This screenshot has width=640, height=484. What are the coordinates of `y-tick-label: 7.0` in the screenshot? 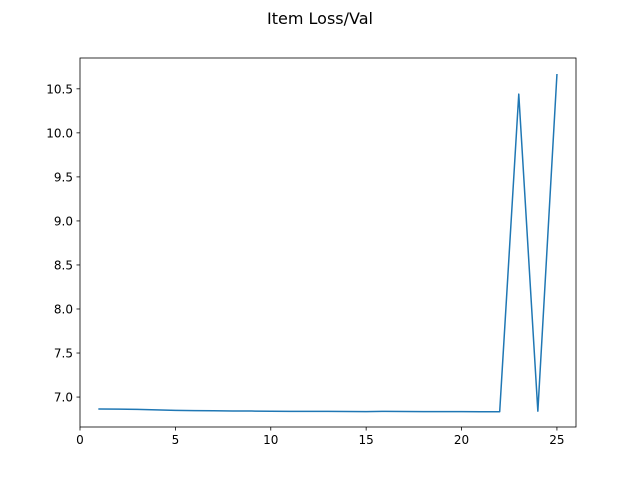 It's located at (63, 398).